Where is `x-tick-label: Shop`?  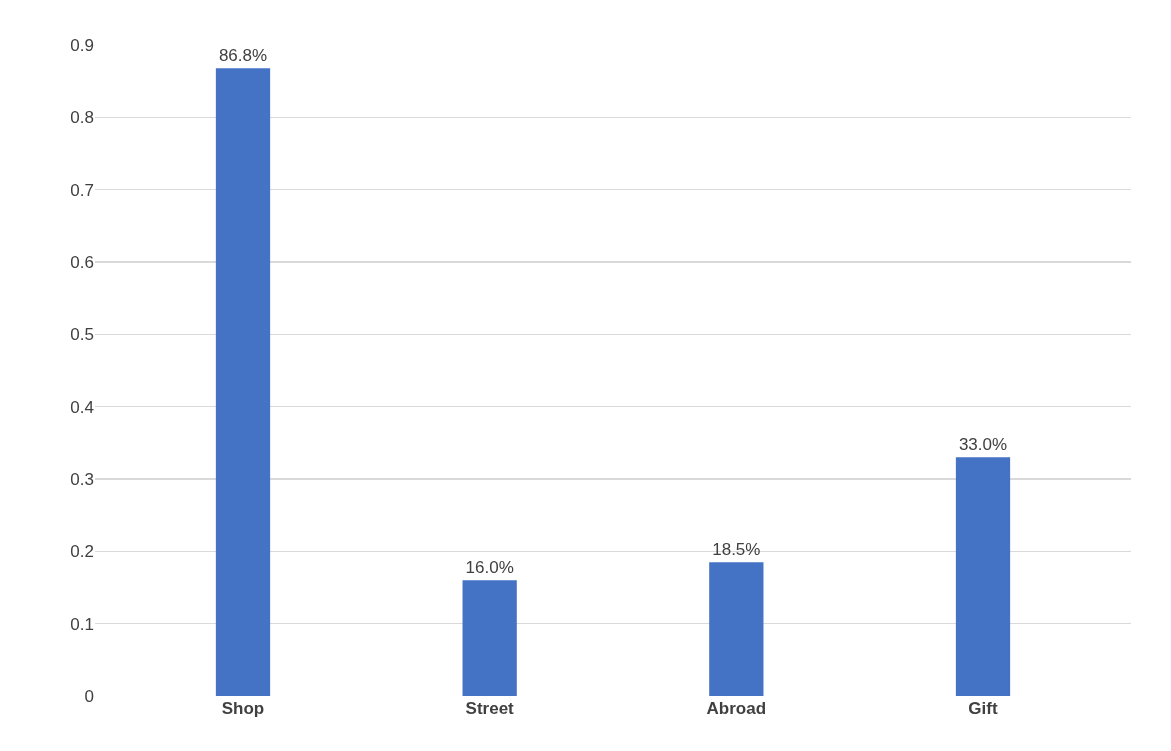
x-tick-label: Shop is located at coordinates (243, 708).